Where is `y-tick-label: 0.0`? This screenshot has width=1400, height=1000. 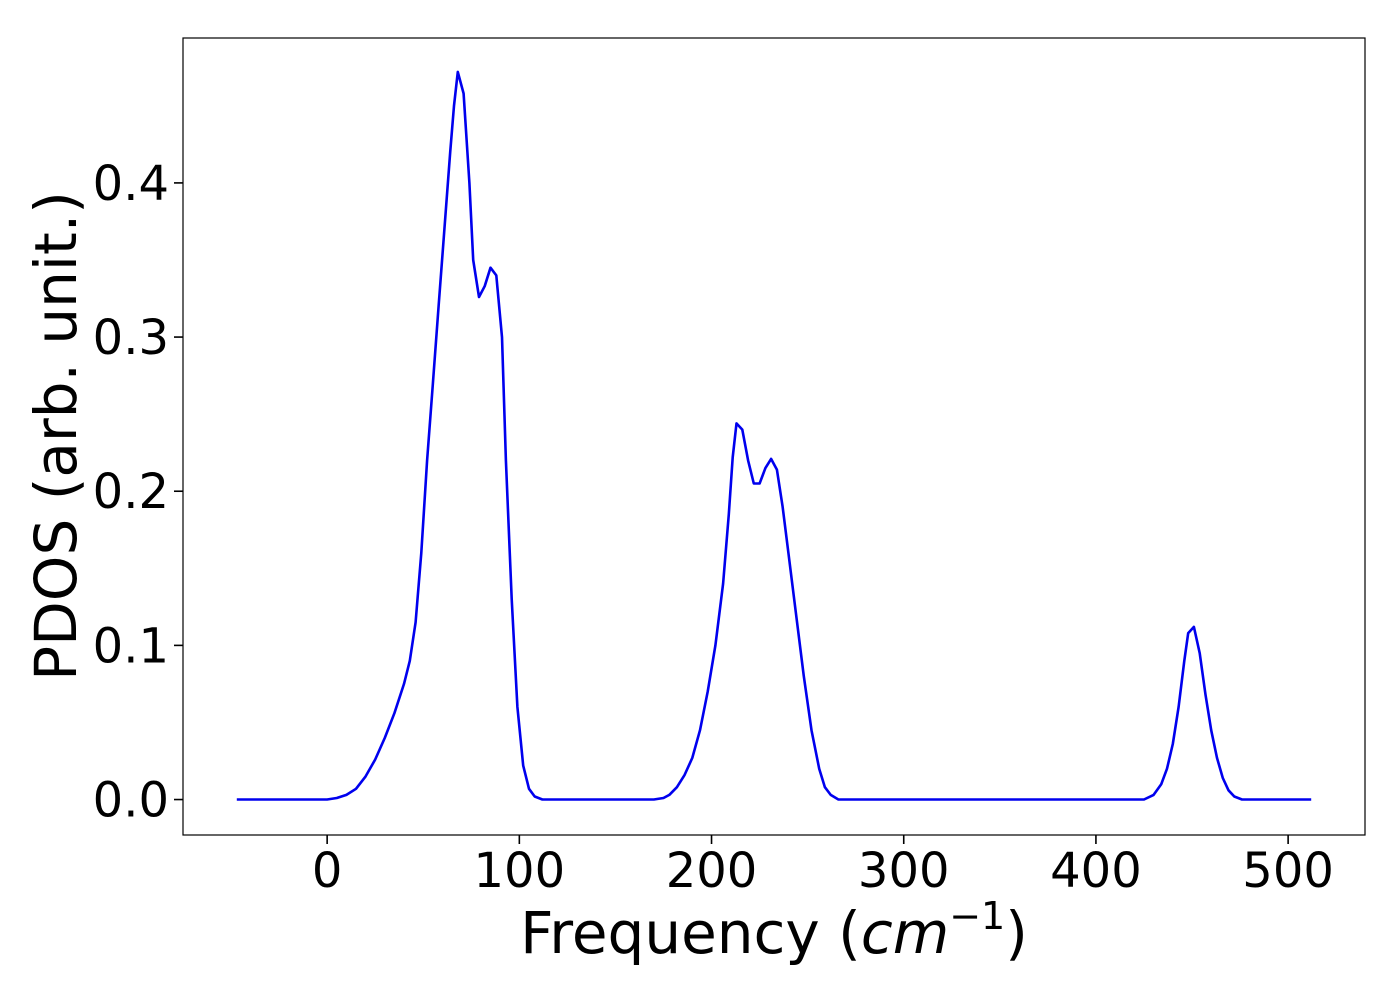 y-tick-label: 0.0 is located at coordinates (131, 801).